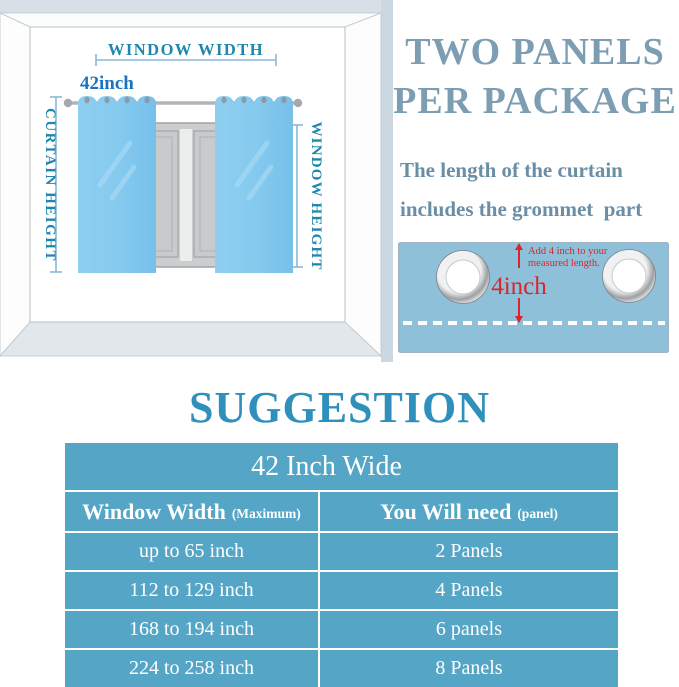 The width and height of the screenshot is (679, 687). Describe the element at coordinates (316, 195) in the screenshot. I see `window-height-label: WINDOW HEIGHT` at that location.